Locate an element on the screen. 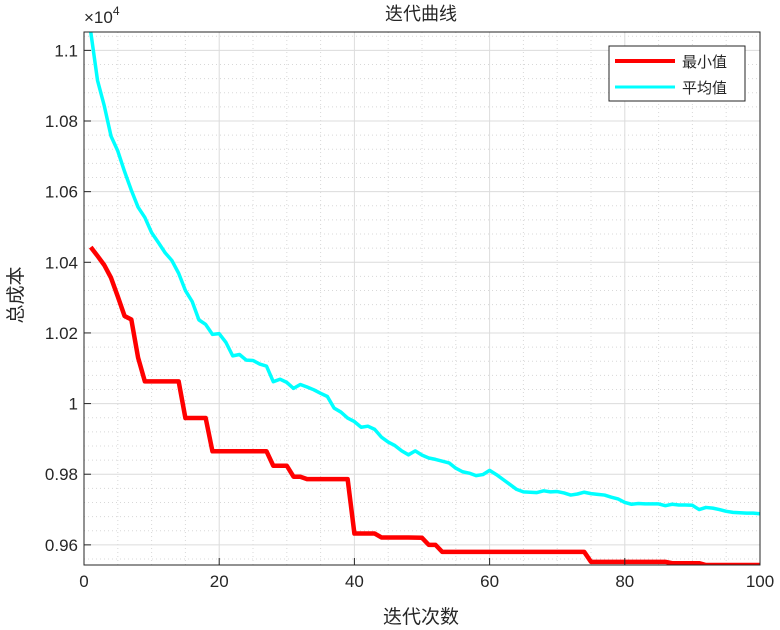 This screenshot has height=630, width=780. x-tick-label: 20 is located at coordinates (219, 581).